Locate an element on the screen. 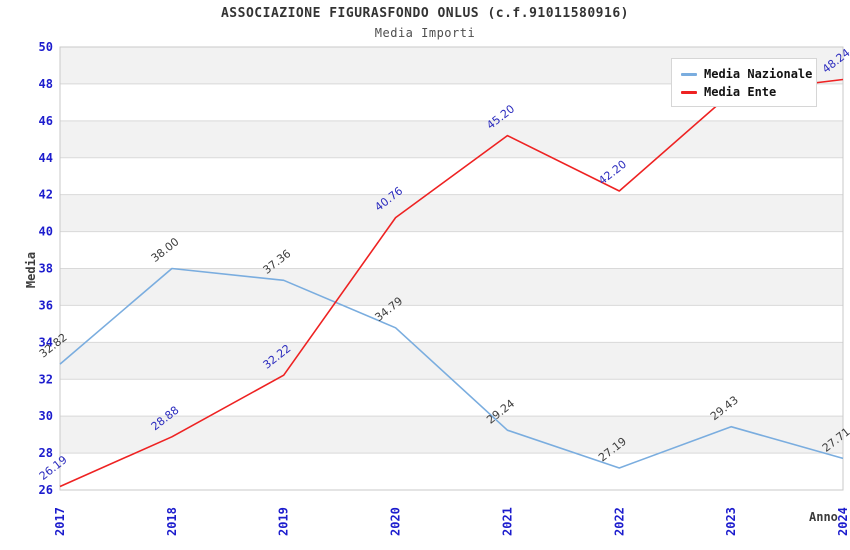  x-tick-label: 2017 is located at coordinates (60, 521).